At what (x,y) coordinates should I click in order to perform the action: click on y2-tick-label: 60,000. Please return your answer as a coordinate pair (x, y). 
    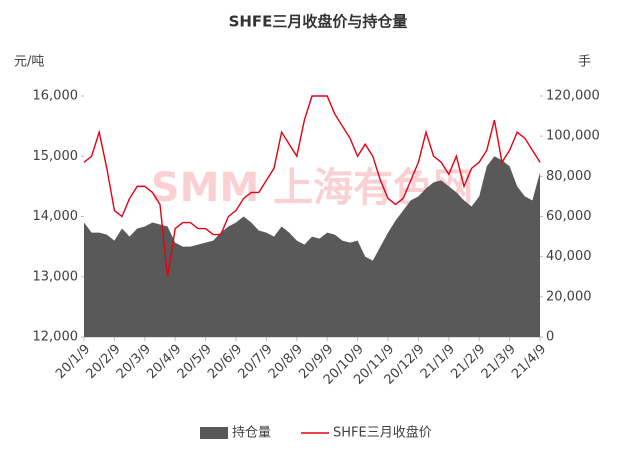
    Looking at the image, I should click on (569, 216).